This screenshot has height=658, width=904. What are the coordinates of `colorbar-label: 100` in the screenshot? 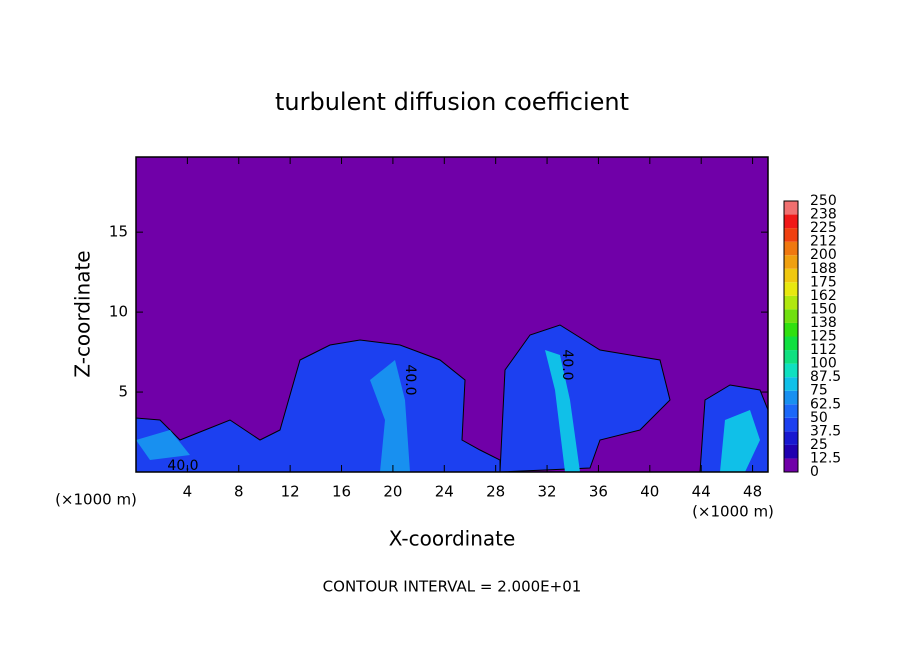 It's located at (823, 364).